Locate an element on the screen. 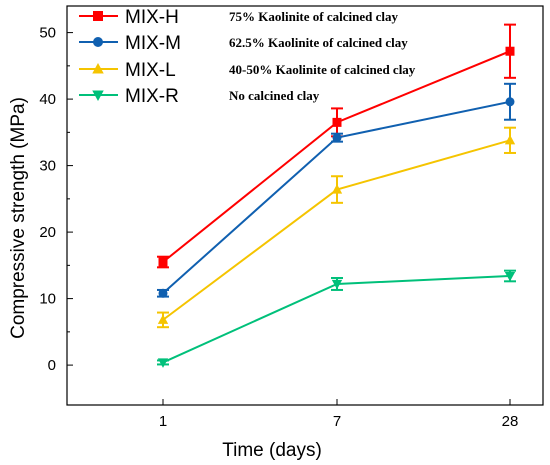 The width and height of the screenshot is (550, 465). y-tick-label: 0 is located at coordinates (52, 365).